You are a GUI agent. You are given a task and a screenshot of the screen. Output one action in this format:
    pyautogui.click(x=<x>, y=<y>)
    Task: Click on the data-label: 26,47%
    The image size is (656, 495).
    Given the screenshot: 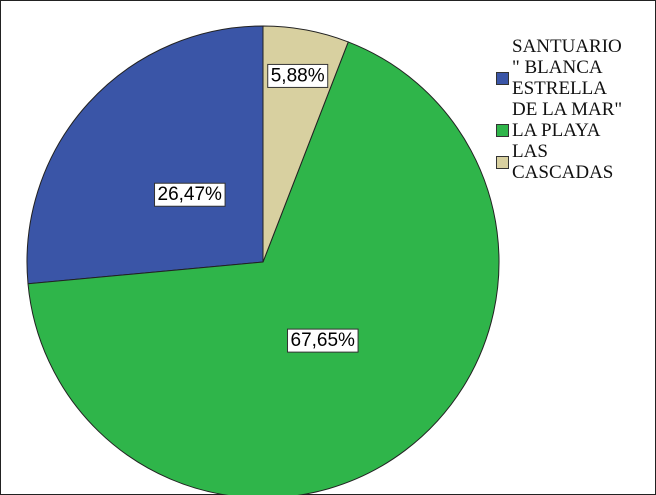 What is the action you would take?
    pyautogui.click(x=190, y=194)
    